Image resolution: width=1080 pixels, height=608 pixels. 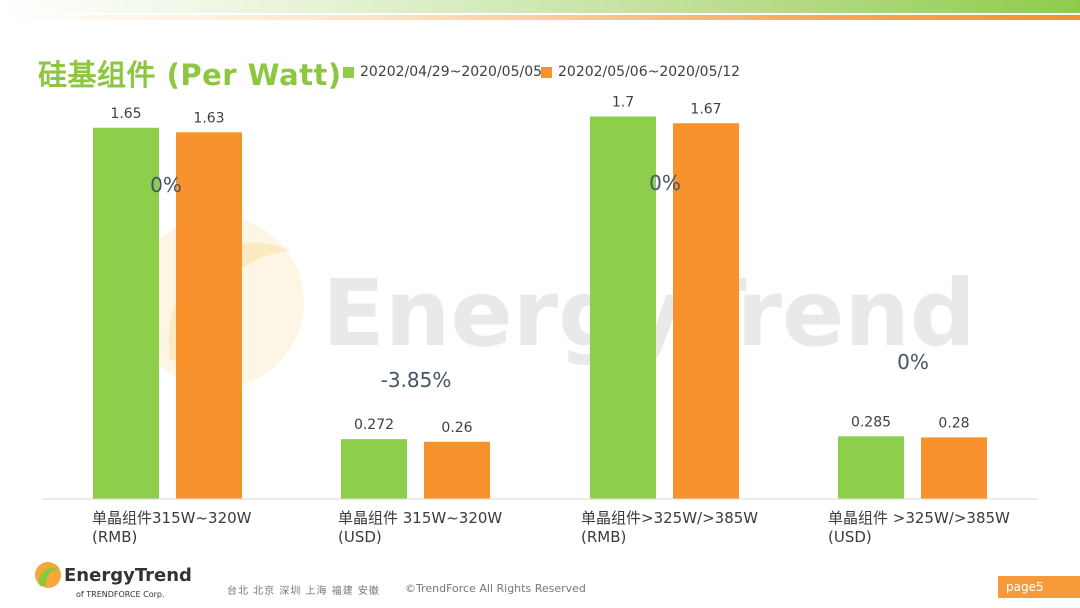 What do you see at coordinates (348, 72) in the screenshot?
I see `legend-swatch-green` at bounding box center [348, 72].